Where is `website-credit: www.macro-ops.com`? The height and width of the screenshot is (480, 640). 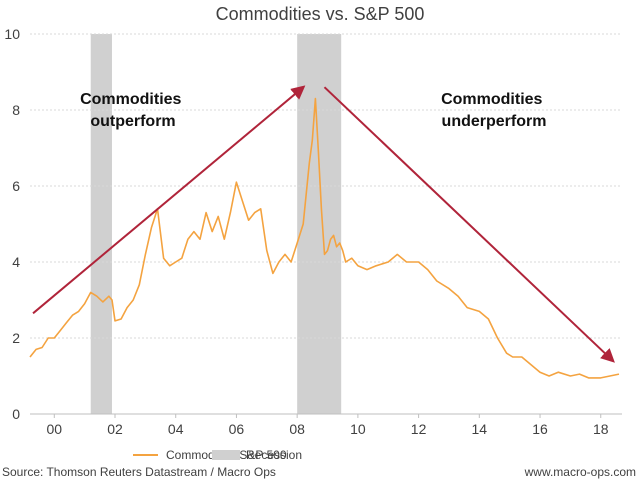
website-credit: www.macro-ops.com is located at coordinates (580, 472).